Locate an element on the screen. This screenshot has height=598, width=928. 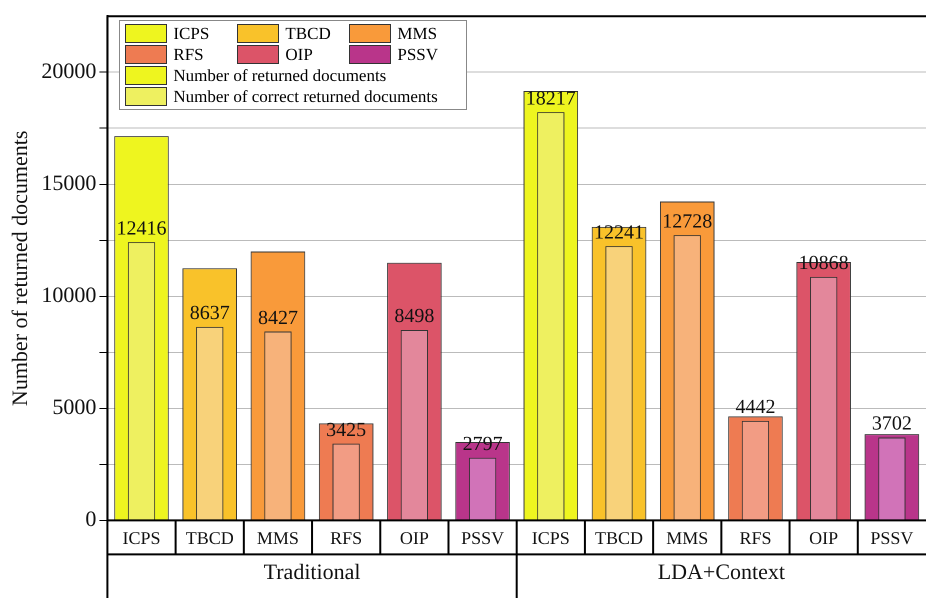
y-tick-label: 15000 is located at coordinates (68, 183).